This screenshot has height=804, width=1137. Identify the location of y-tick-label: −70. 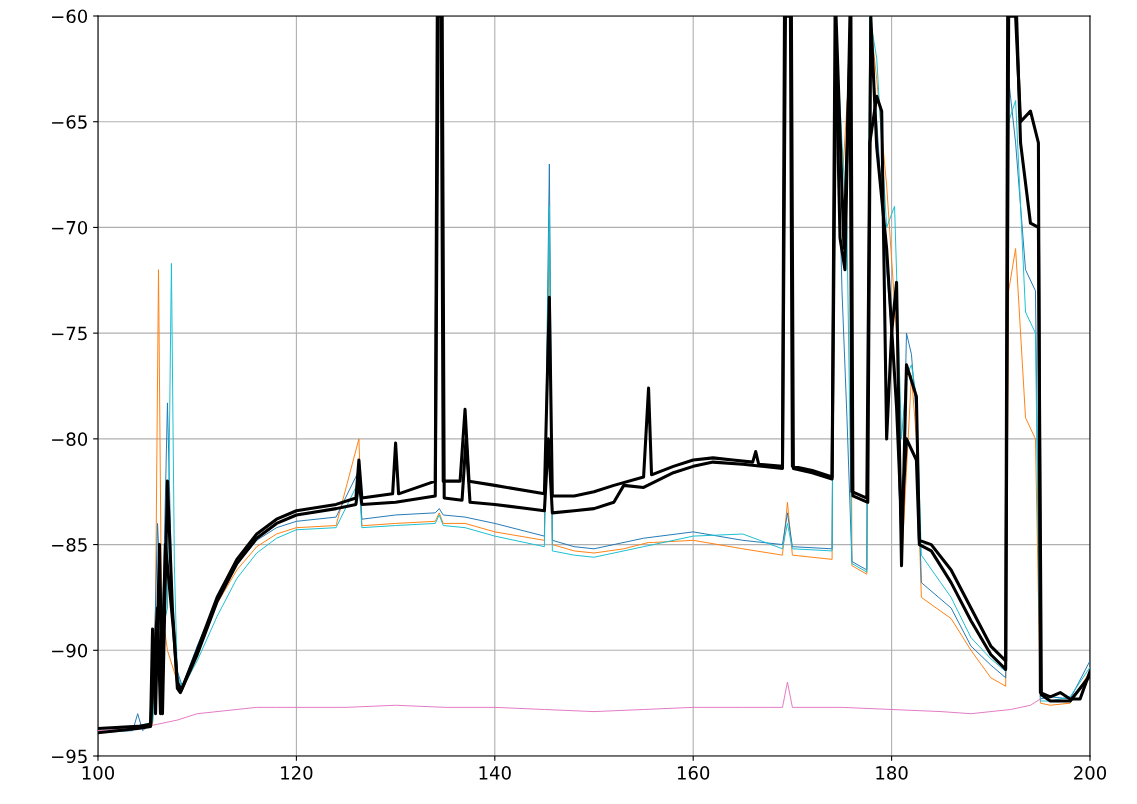
(70, 227).